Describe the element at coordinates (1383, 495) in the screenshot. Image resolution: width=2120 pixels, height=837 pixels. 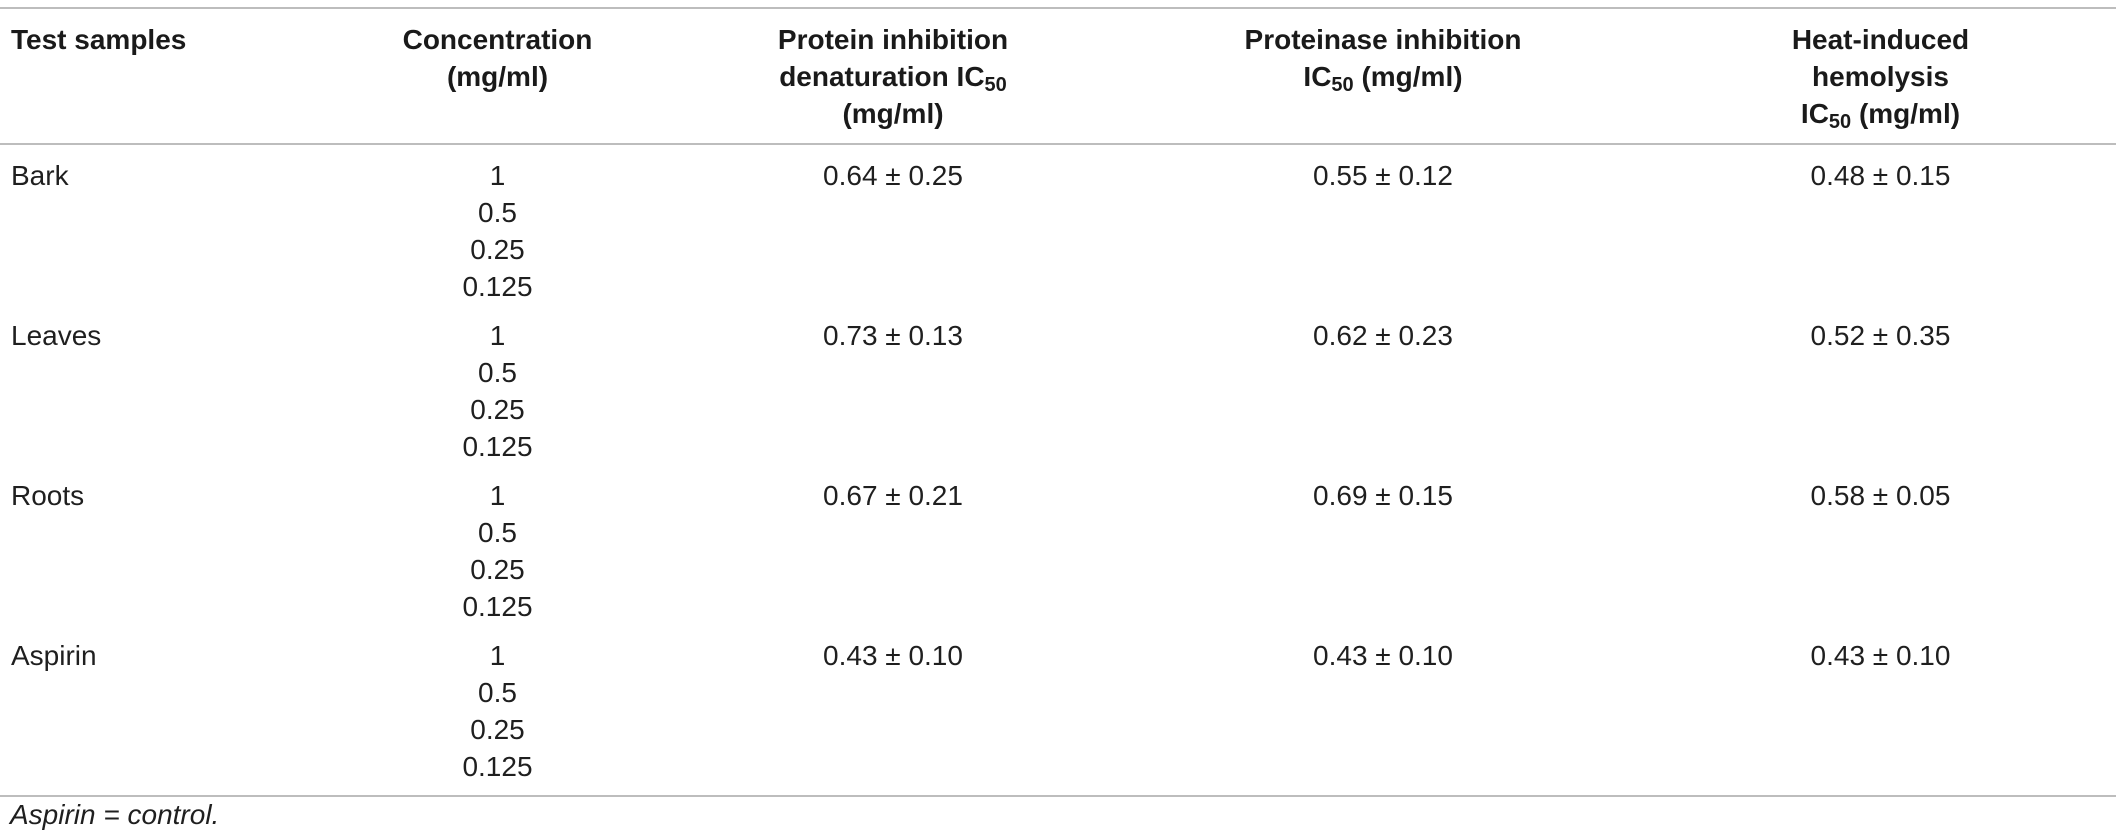
I see `proteinase-ic50-value: 0.69 ± 0.15` at that location.